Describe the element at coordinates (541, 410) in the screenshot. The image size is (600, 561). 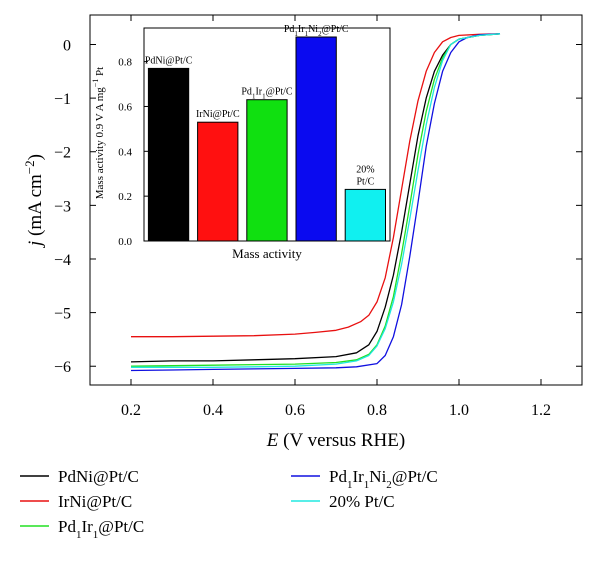
I see `x-tick-label: 1.2` at that location.